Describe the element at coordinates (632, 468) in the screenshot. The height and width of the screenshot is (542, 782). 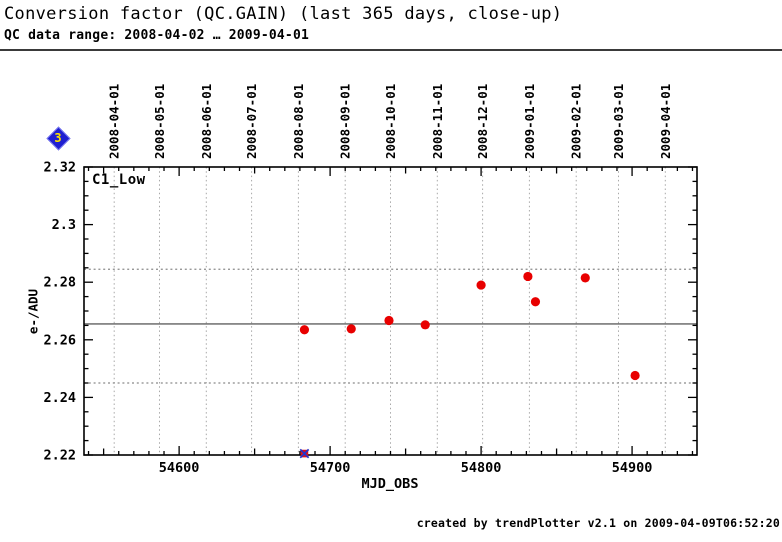
I see `x-tick-label: 54900` at that location.